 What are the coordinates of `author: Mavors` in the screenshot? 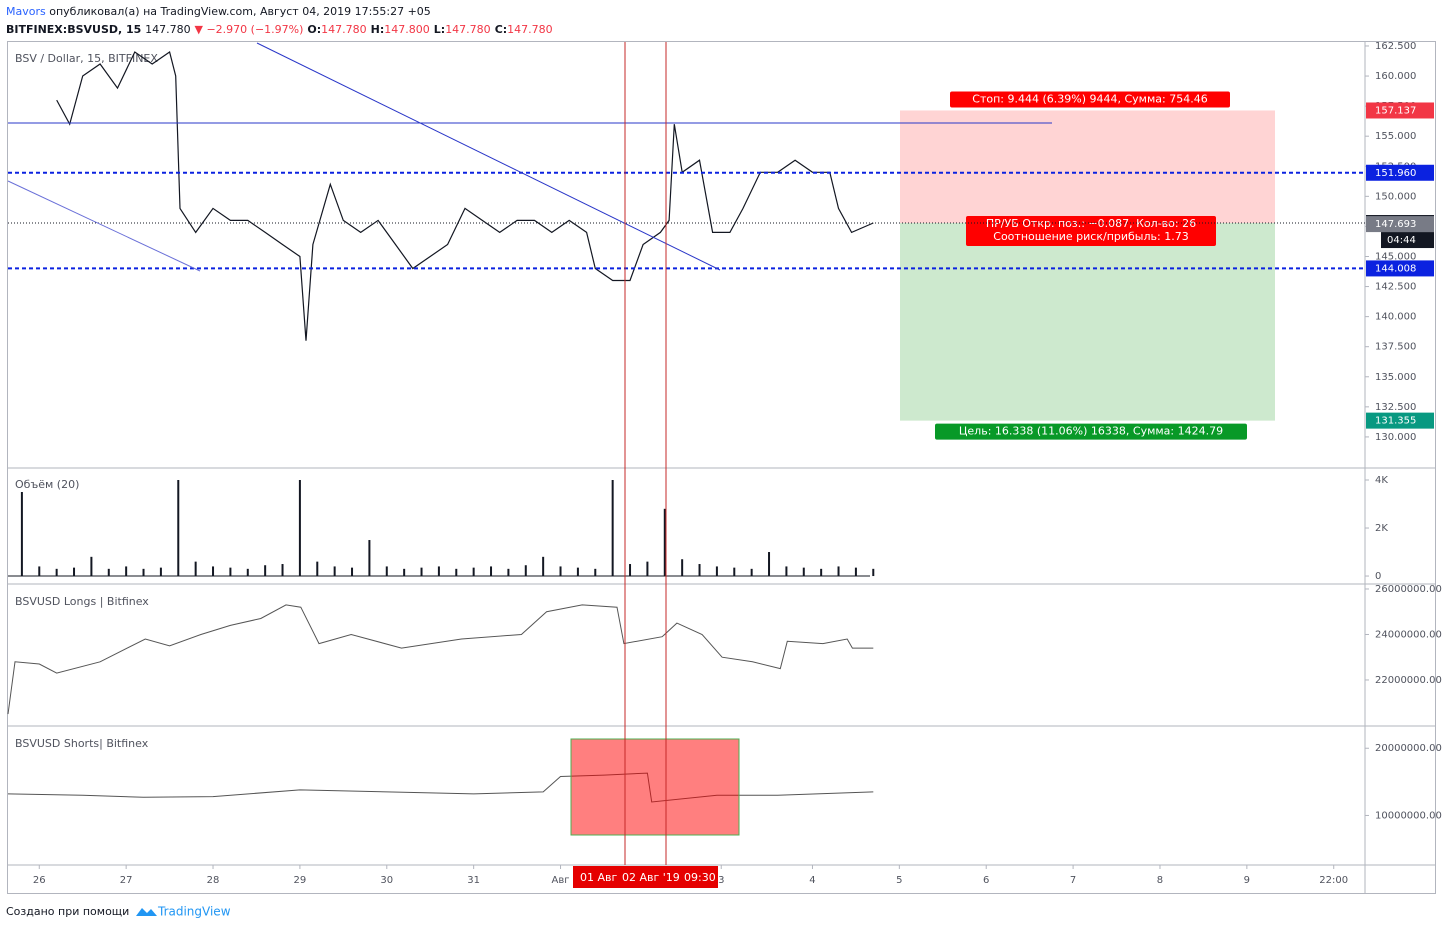 It's located at (26, 11).